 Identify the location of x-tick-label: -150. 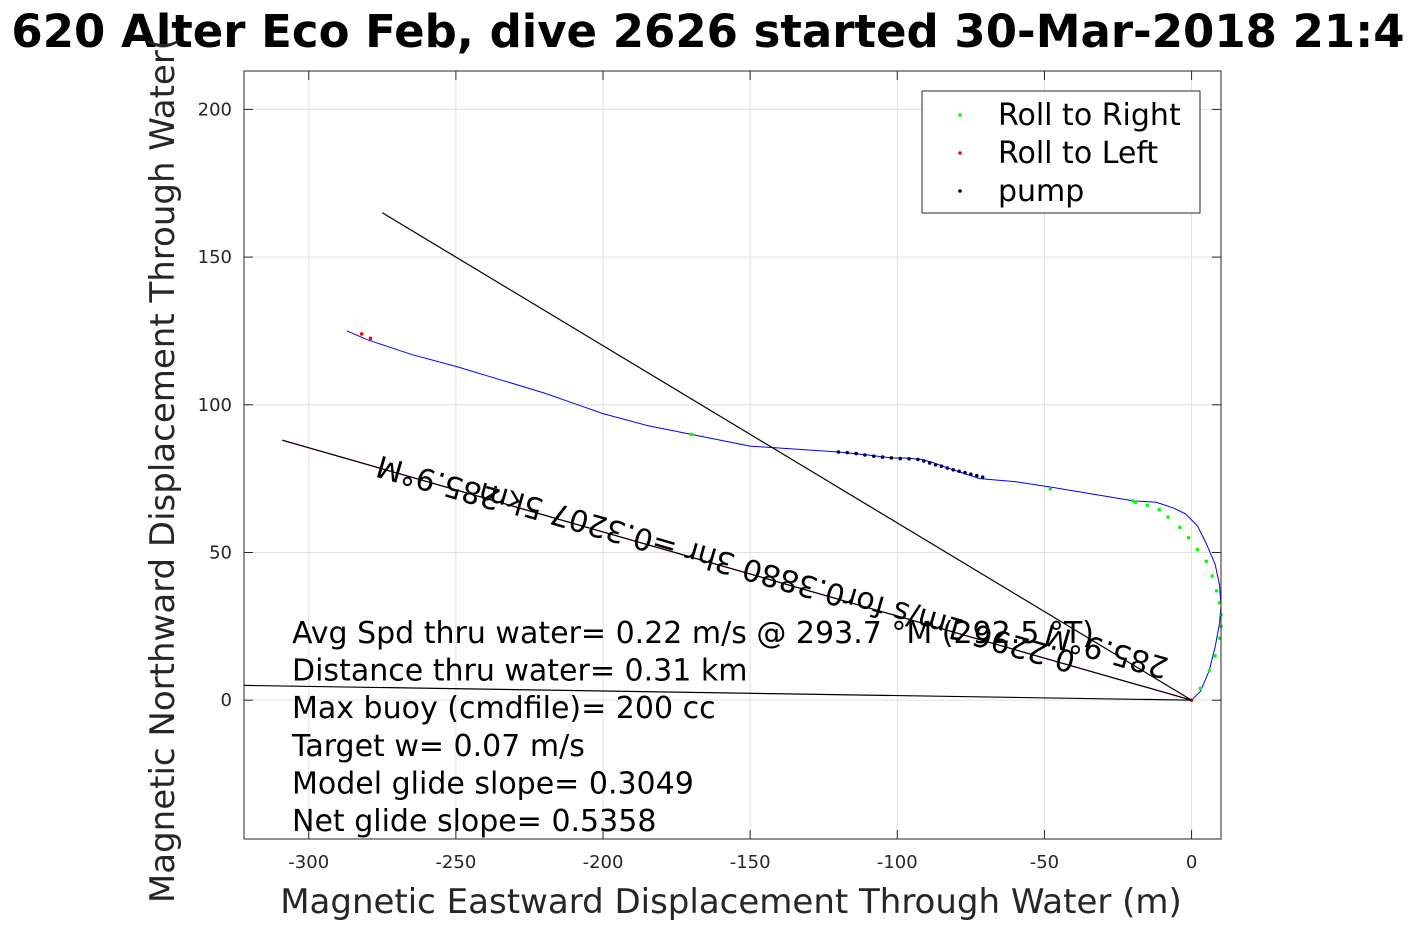
(750, 862).